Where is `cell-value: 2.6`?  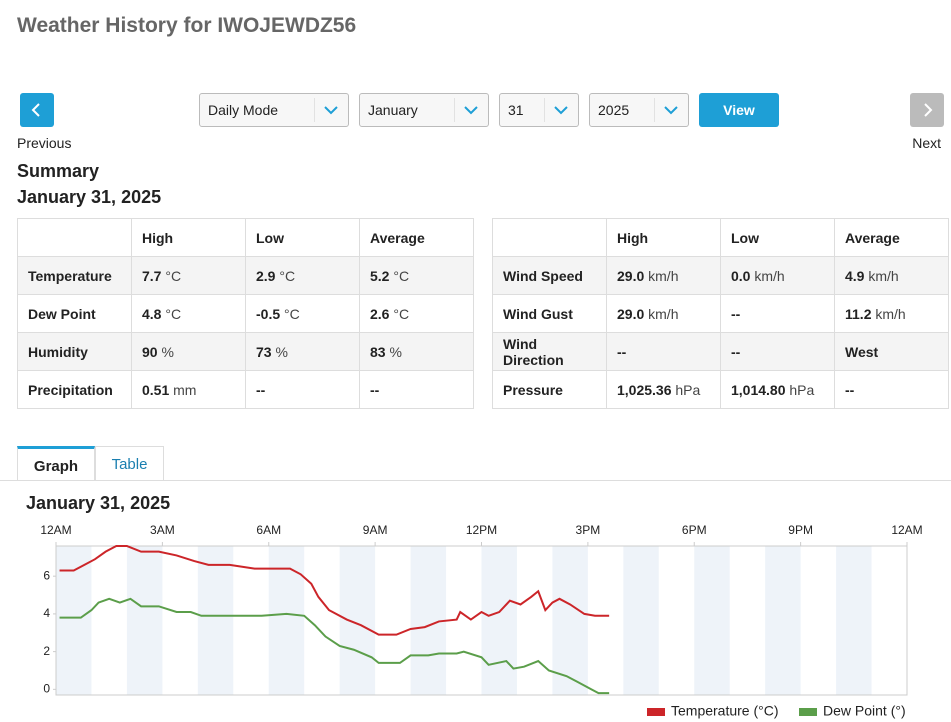
cell-value: 2.6 is located at coordinates (380, 313).